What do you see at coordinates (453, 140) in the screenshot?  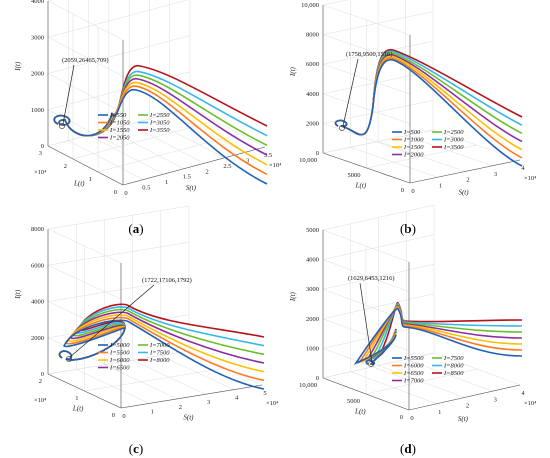 I see `legend-entry: I=3000` at bounding box center [453, 140].